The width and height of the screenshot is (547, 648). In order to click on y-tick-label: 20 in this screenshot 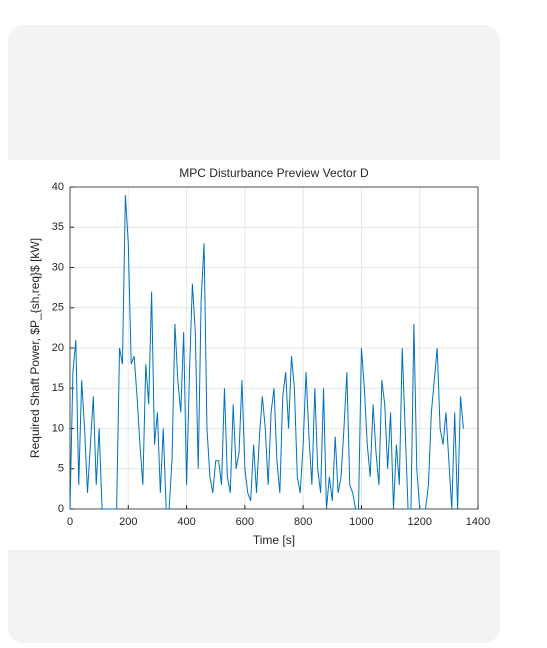, I will do `click(58, 348)`.